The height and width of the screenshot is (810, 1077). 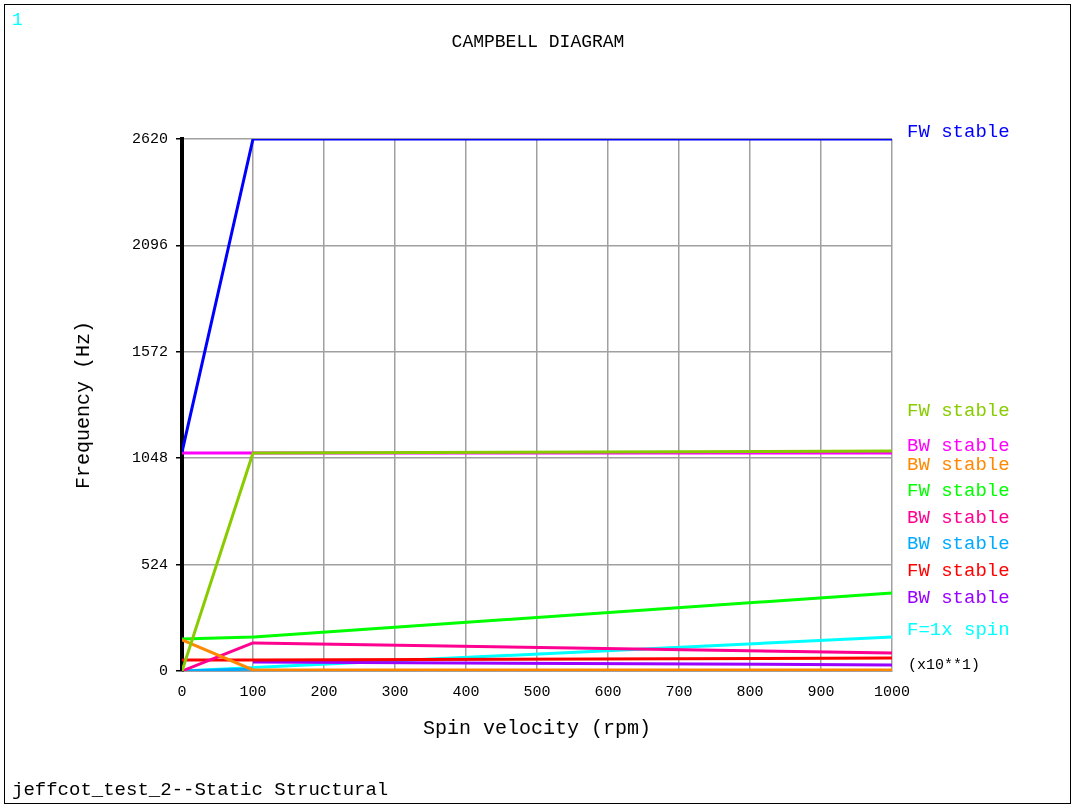 What do you see at coordinates (679, 692) in the screenshot?
I see `x-tick-label: 700` at bounding box center [679, 692].